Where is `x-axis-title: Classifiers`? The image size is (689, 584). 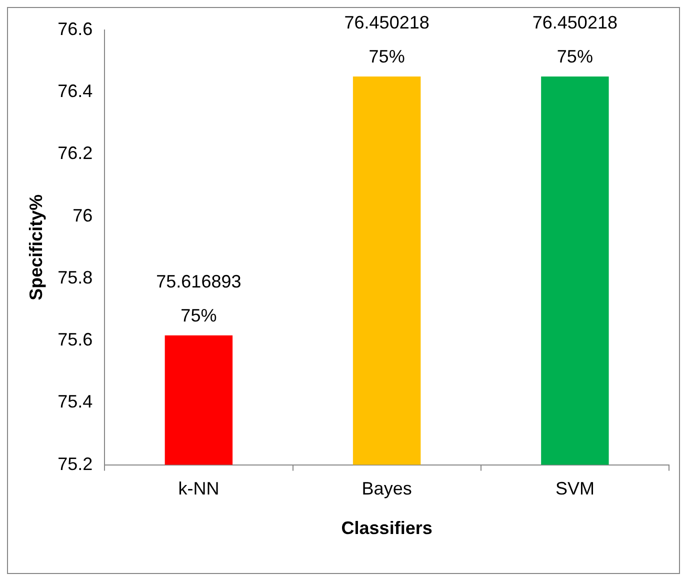 x-axis-title: Classifiers is located at coordinates (386, 528).